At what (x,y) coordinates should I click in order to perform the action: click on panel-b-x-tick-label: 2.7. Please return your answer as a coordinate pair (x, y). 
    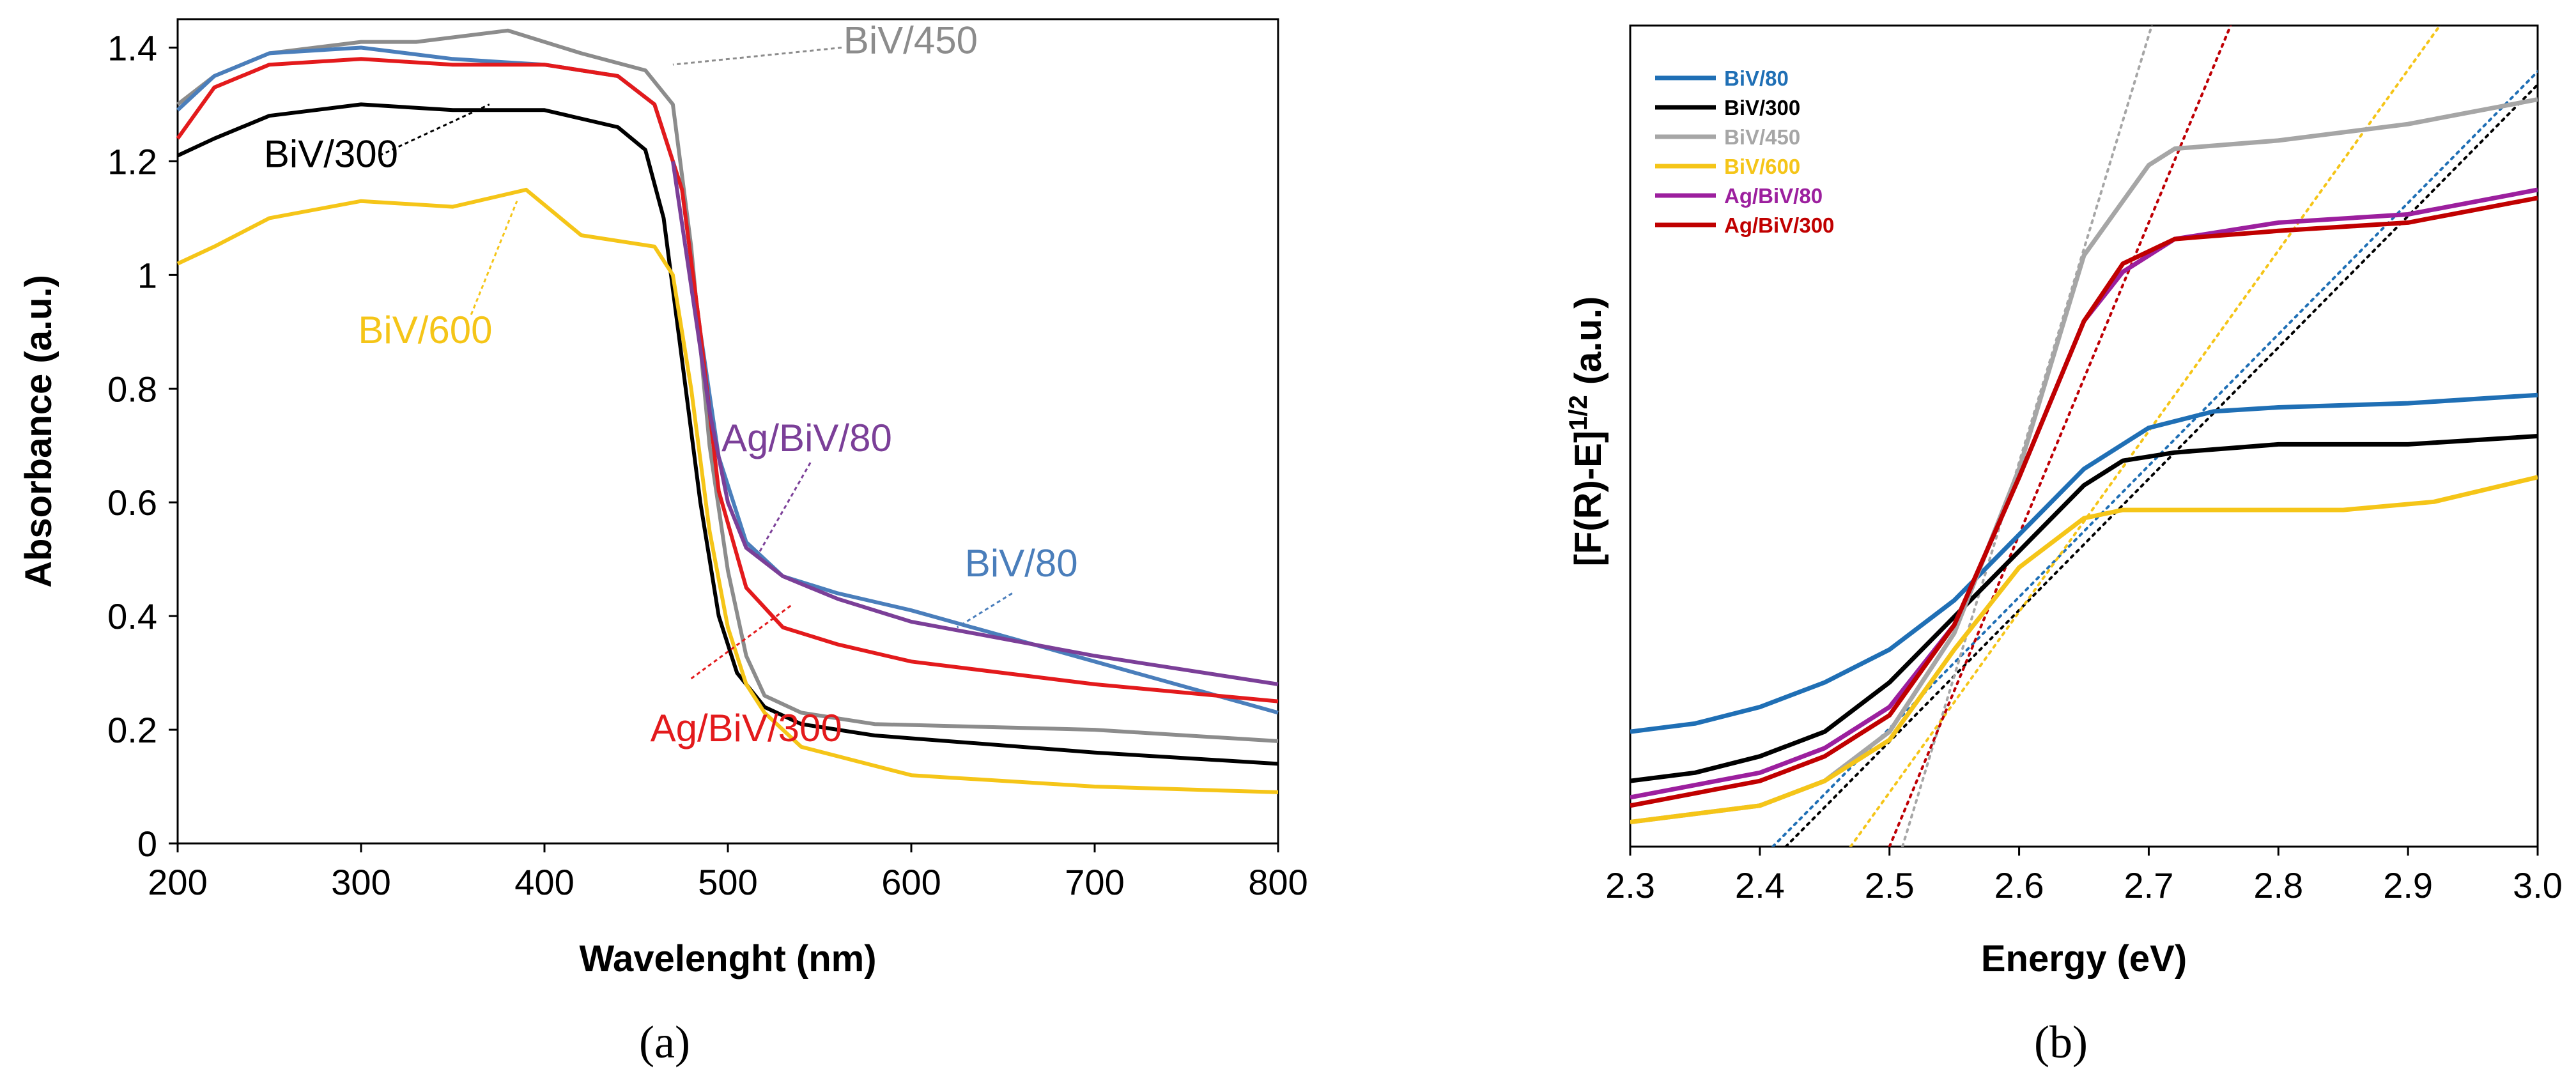
    Looking at the image, I should click on (2148, 885).